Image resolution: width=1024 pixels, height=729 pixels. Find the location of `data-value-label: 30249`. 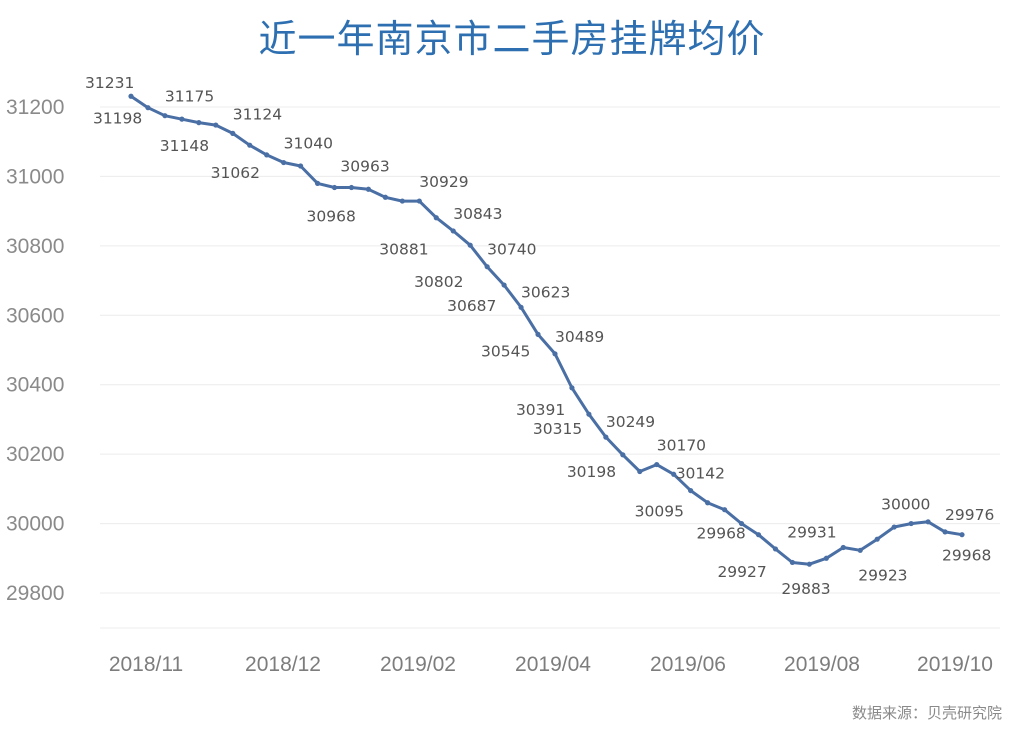

data-value-label: 30249 is located at coordinates (630, 422).